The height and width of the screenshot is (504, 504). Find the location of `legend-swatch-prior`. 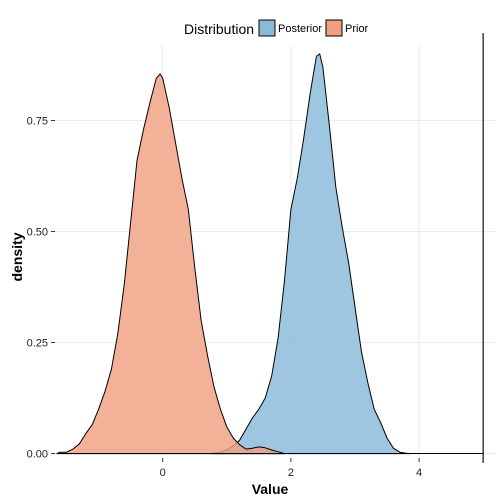

legend-swatch-prior is located at coordinates (334, 28).